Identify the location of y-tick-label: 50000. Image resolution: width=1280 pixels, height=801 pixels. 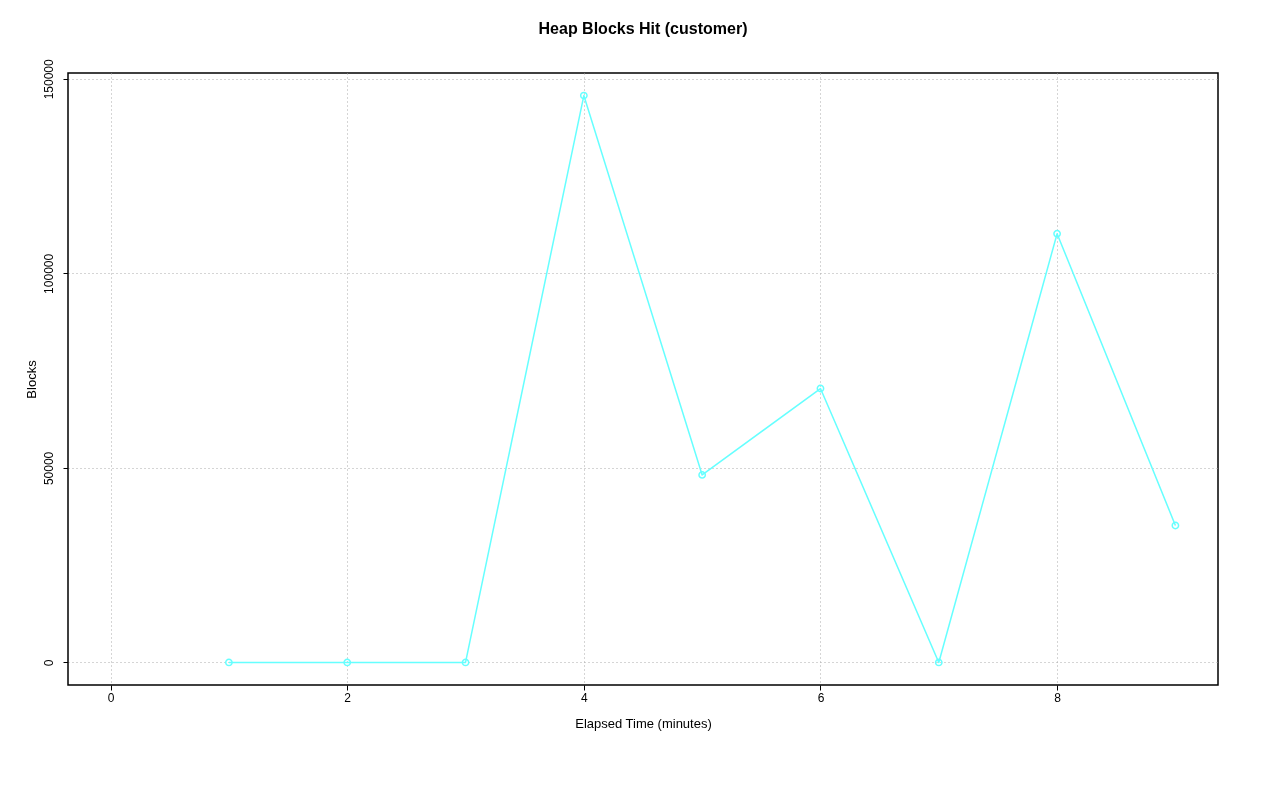
(48, 468).